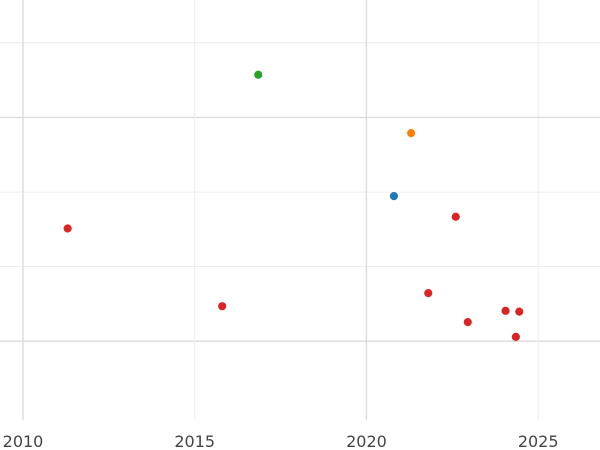 The width and height of the screenshot is (600, 450). Describe the element at coordinates (194, 441) in the screenshot. I see `x-tick-label-2015: 2015` at that location.